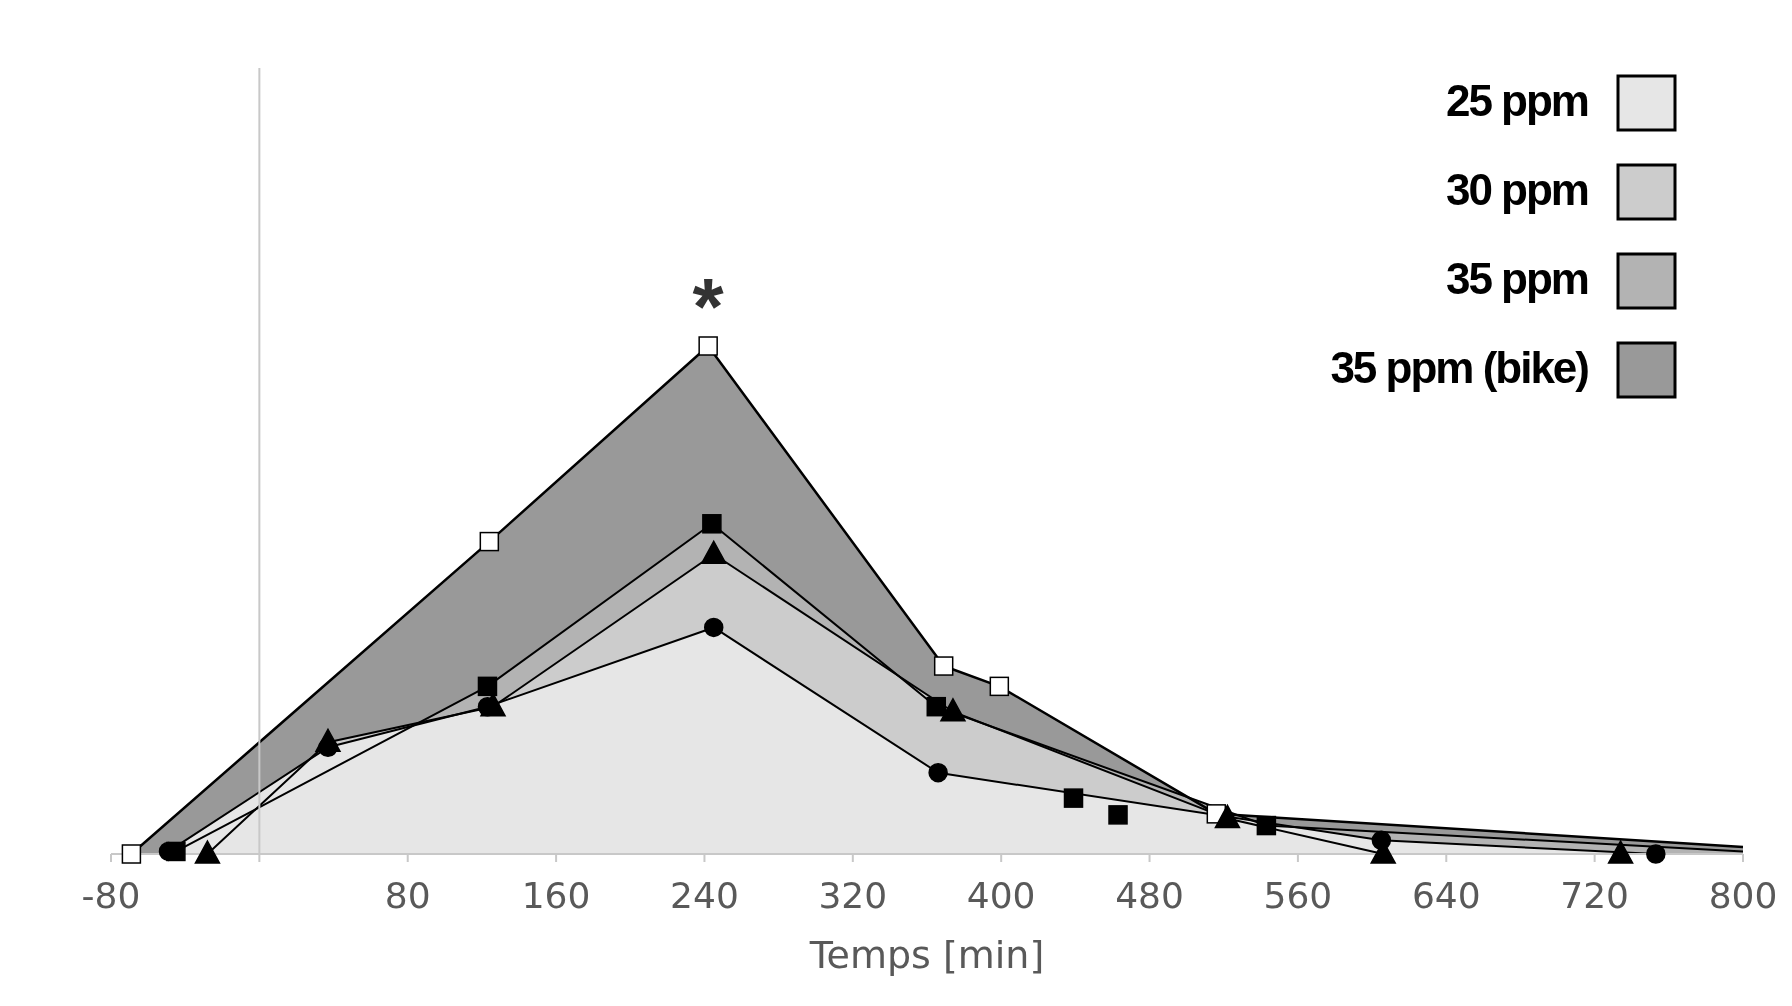 The width and height of the screenshot is (1792, 1006). What do you see at coordinates (407, 895) in the screenshot?
I see `x-tick-label: 80` at bounding box center [407, 895].